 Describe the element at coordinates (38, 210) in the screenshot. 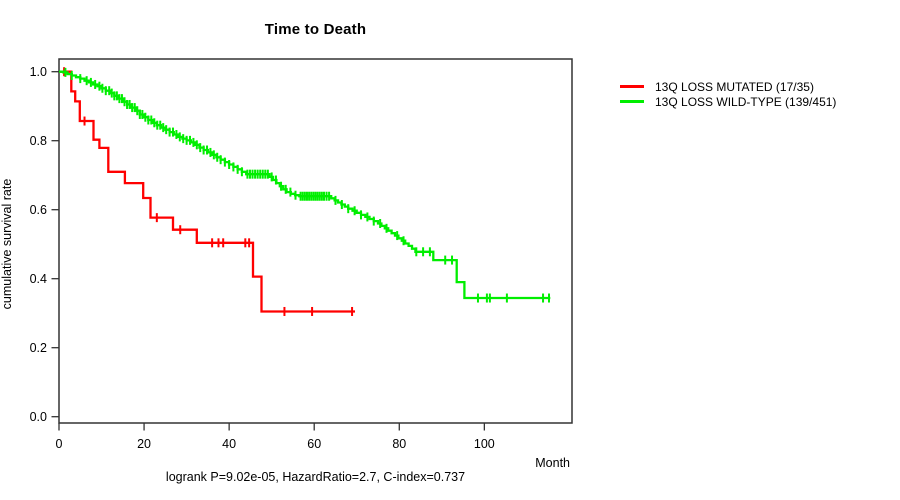

I see `y-axis-tick-label: 0.6` at that location.